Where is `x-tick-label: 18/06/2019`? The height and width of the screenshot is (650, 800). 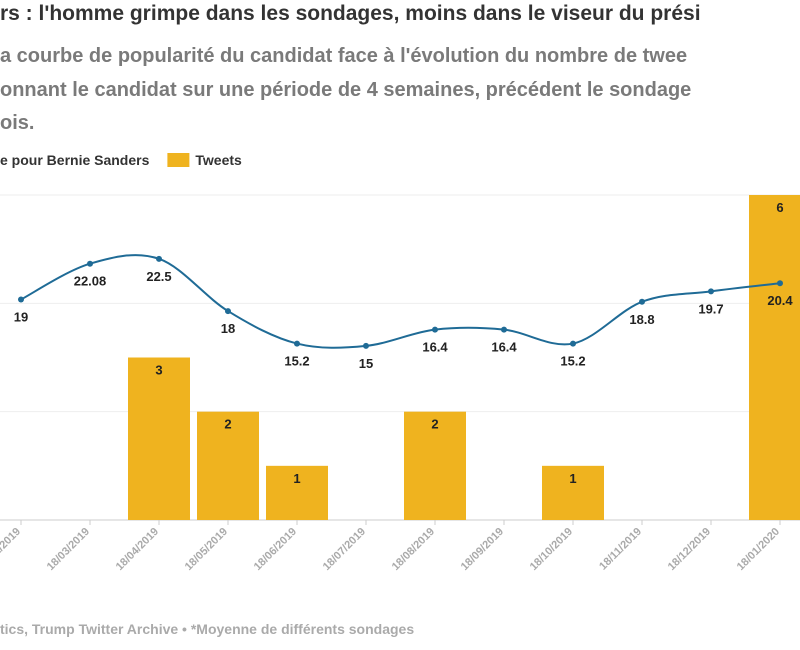 x-tick-label: 18/06/2019 is located at coordinates (275, 549).